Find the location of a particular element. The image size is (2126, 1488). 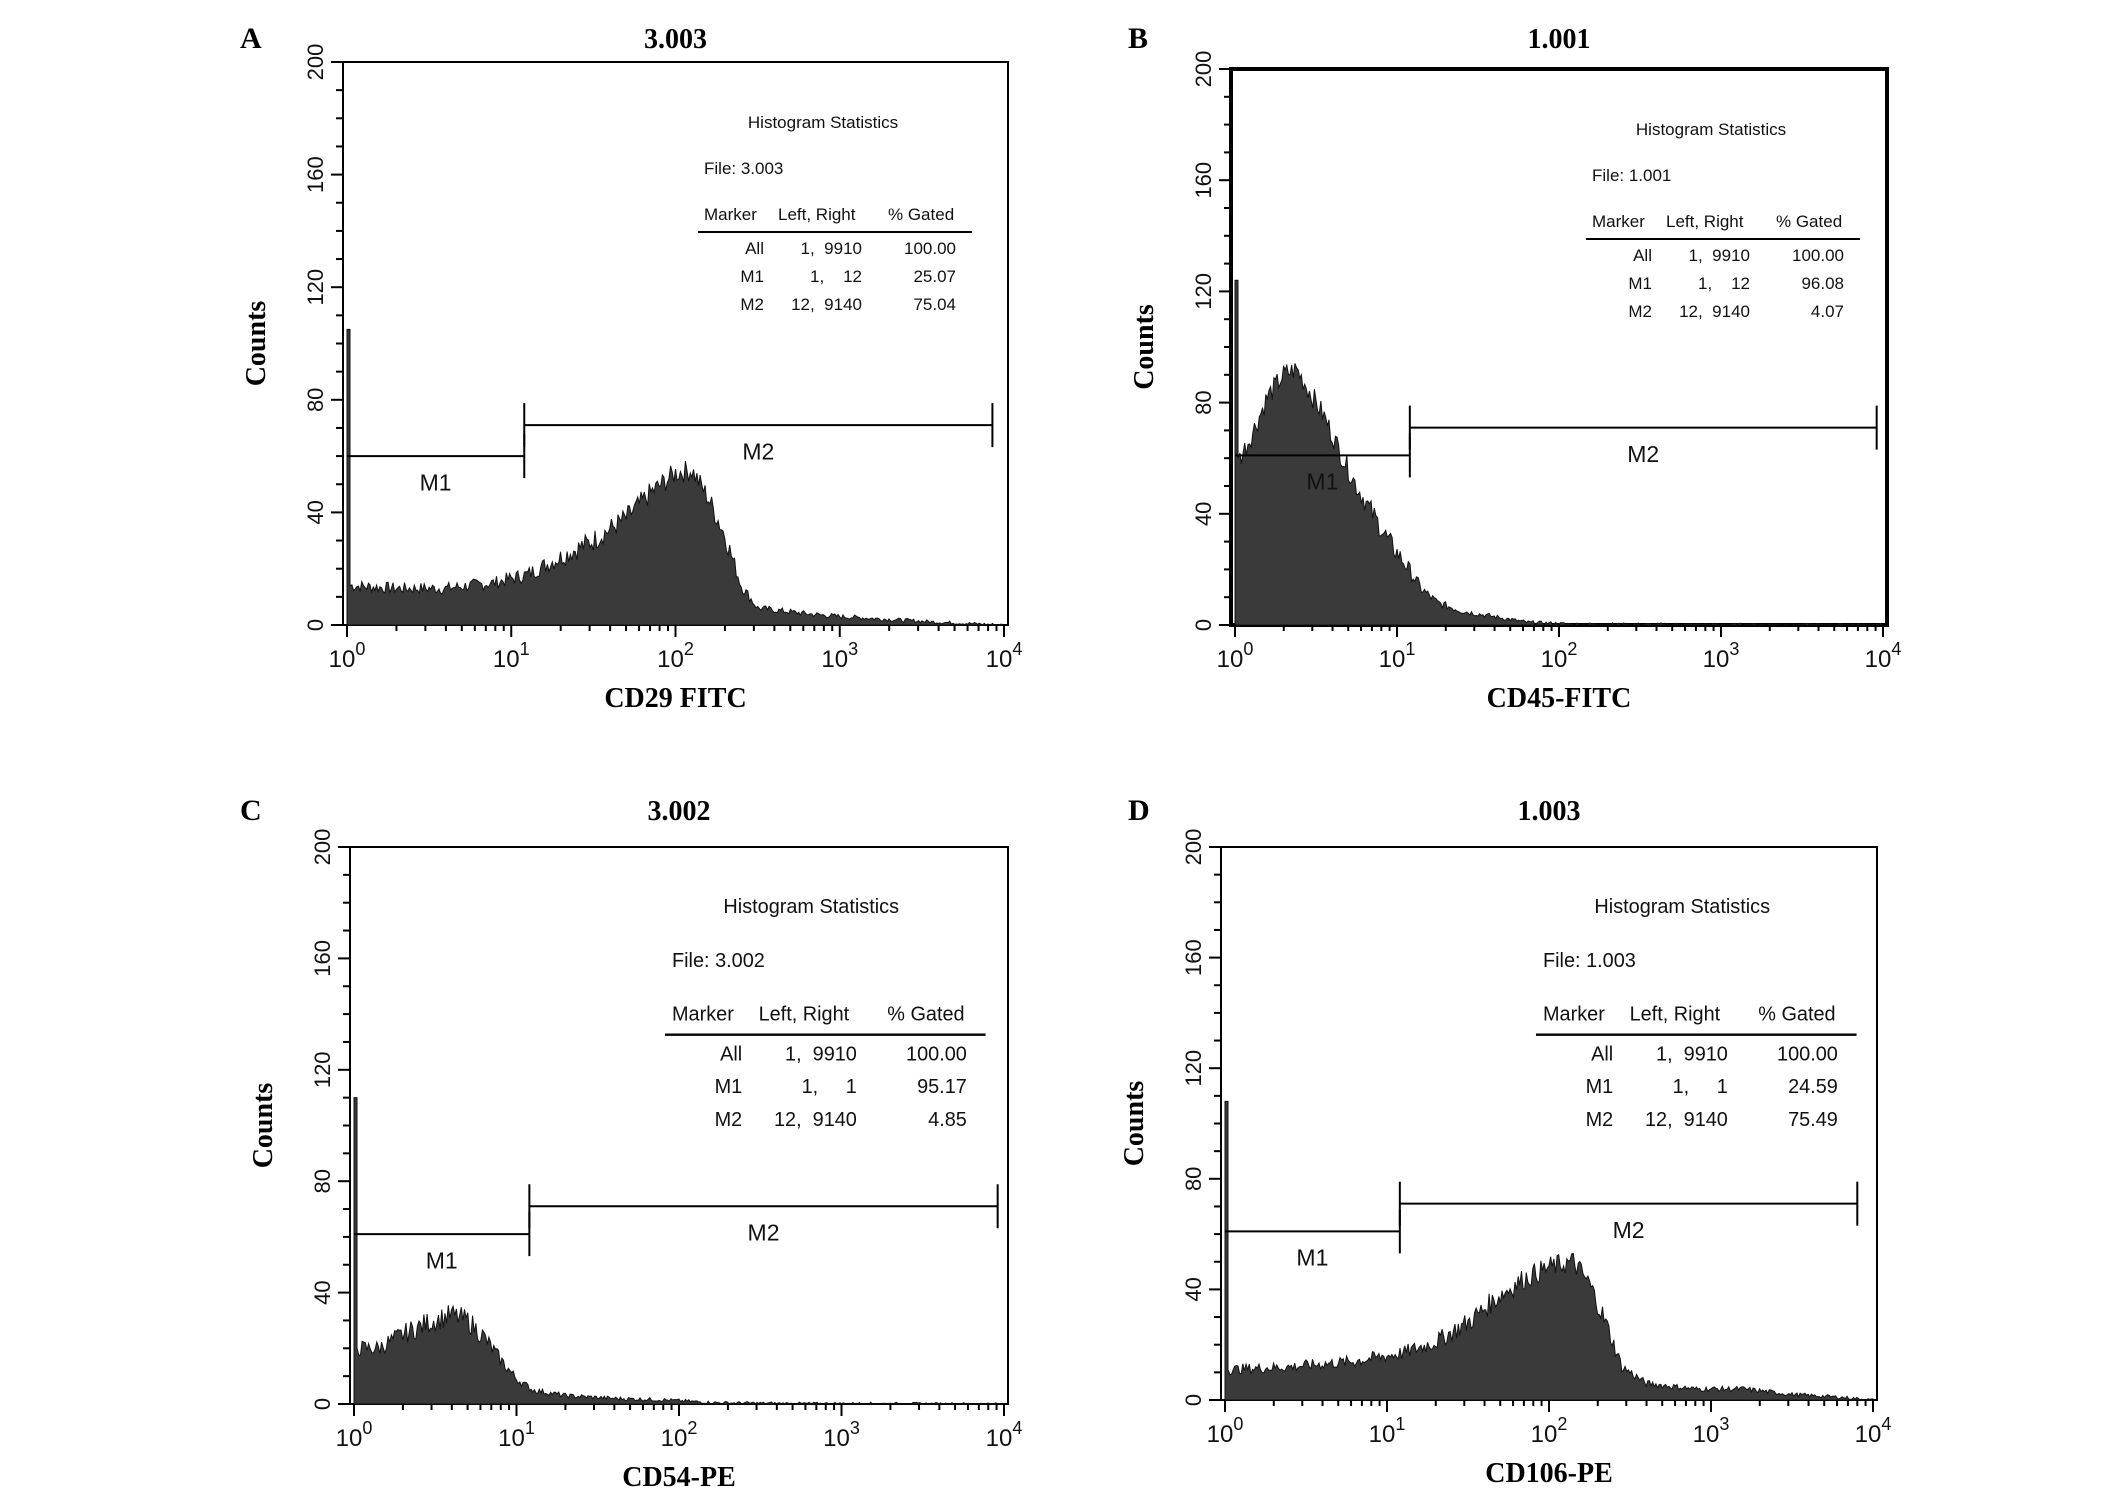

chart-title: 1.001 is located at coordinates (1559, 39).